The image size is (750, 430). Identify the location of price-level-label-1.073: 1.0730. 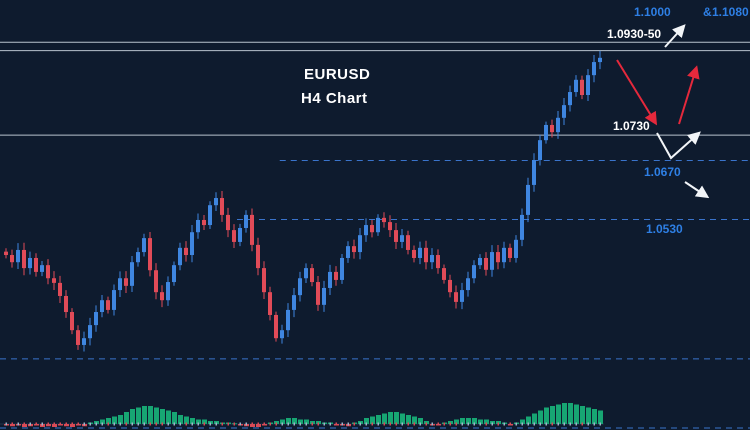
(631, 126).